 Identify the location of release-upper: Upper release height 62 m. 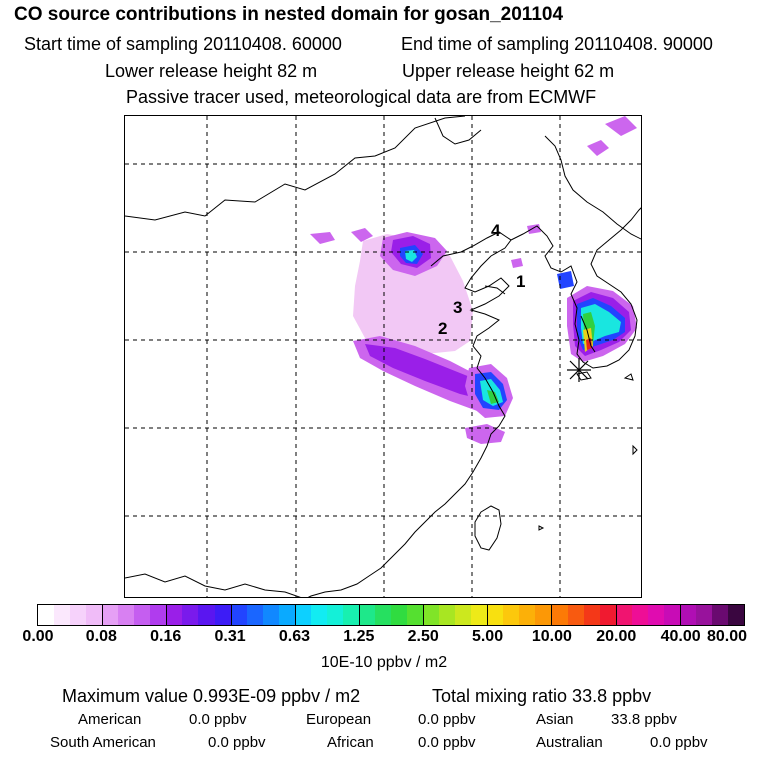
(508, 71).